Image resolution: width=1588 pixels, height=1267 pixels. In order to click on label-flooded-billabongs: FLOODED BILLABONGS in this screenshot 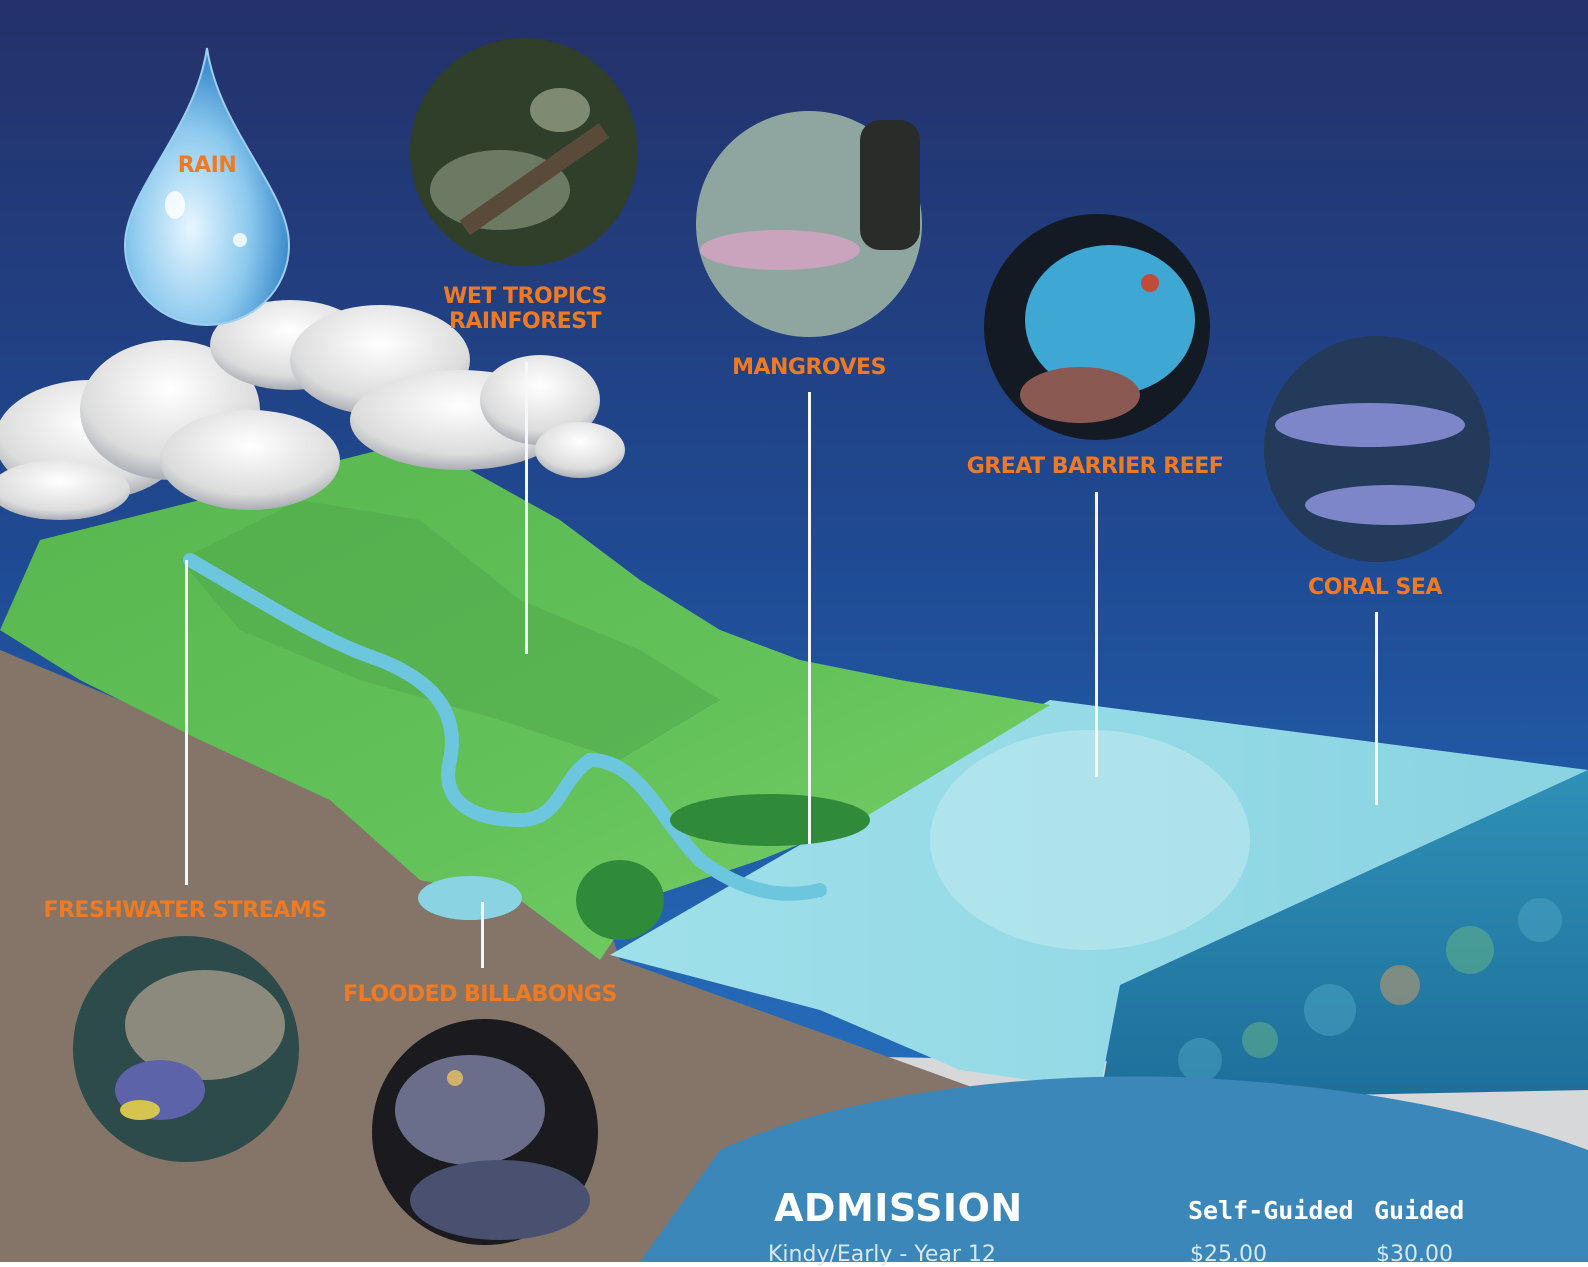, I will do `click(480, 994)`.